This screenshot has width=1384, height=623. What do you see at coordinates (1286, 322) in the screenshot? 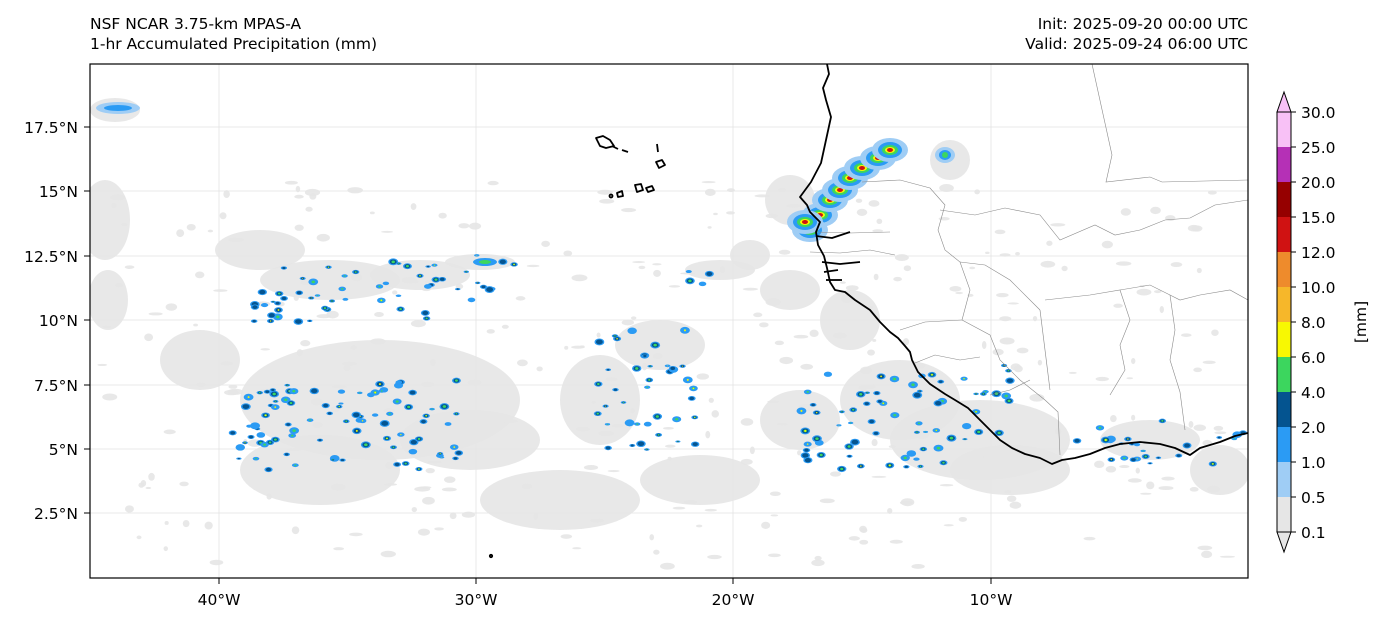
I see `colorbar` at bounding box center [1286, 322].